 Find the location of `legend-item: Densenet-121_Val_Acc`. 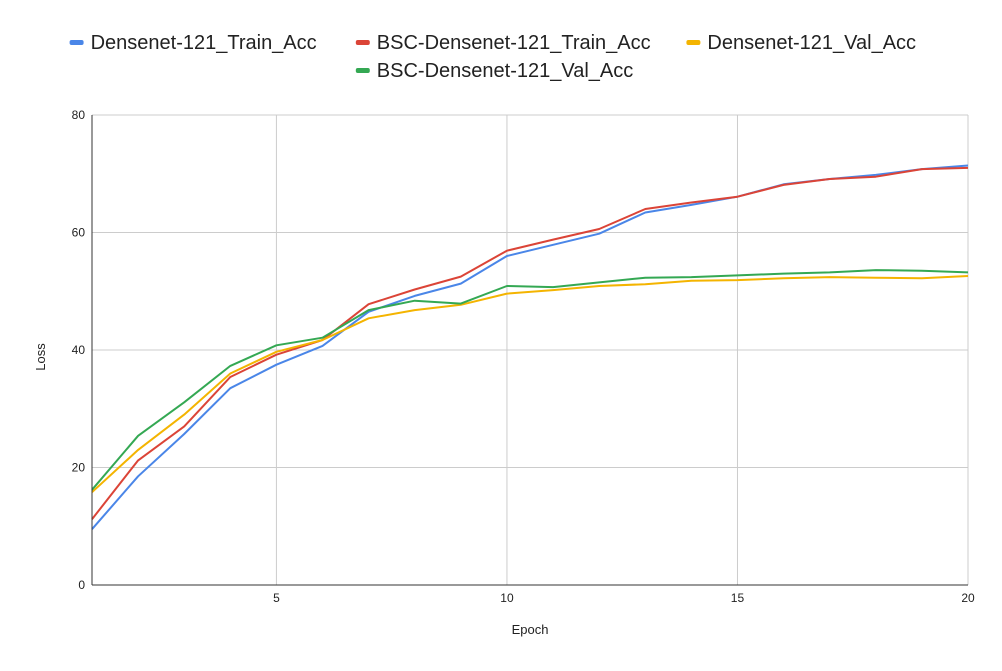

legend-item: Densenet-121_Val_Acc is located at coordinates (801, 43).